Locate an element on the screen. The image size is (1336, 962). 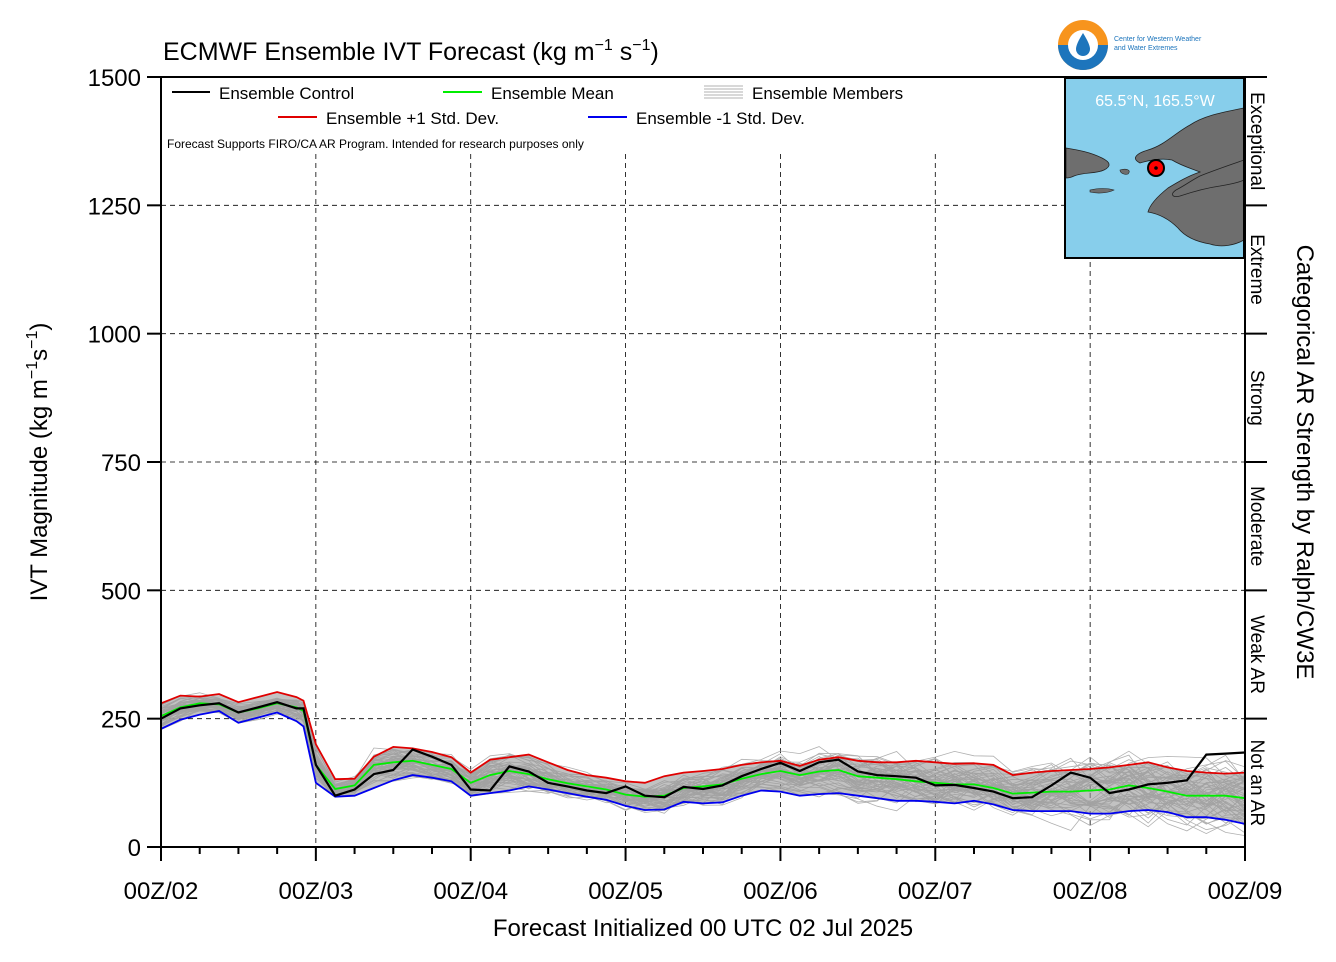
map-coordinates: 65.5°N, 165.5°W is located at coordinates (1155, 101).